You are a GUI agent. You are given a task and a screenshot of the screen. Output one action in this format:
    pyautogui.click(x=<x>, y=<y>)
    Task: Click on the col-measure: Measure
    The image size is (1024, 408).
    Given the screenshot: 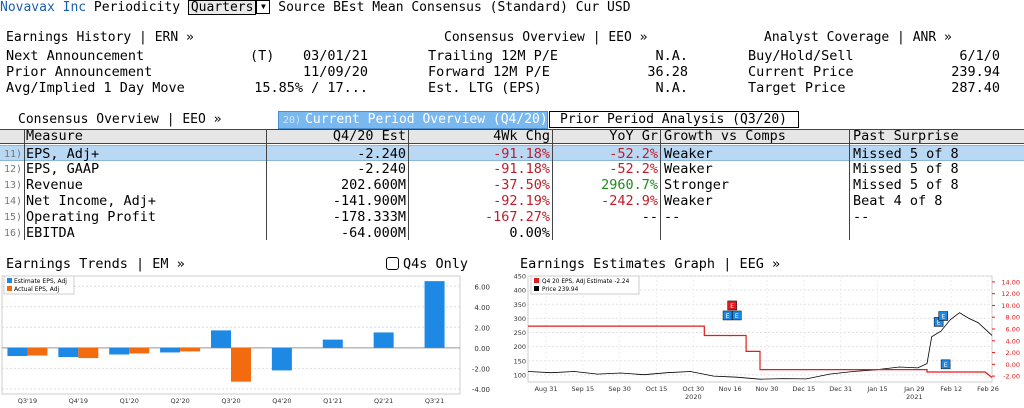 What is the action you would take?
    pyautogui.click(x=54, y=136)
    